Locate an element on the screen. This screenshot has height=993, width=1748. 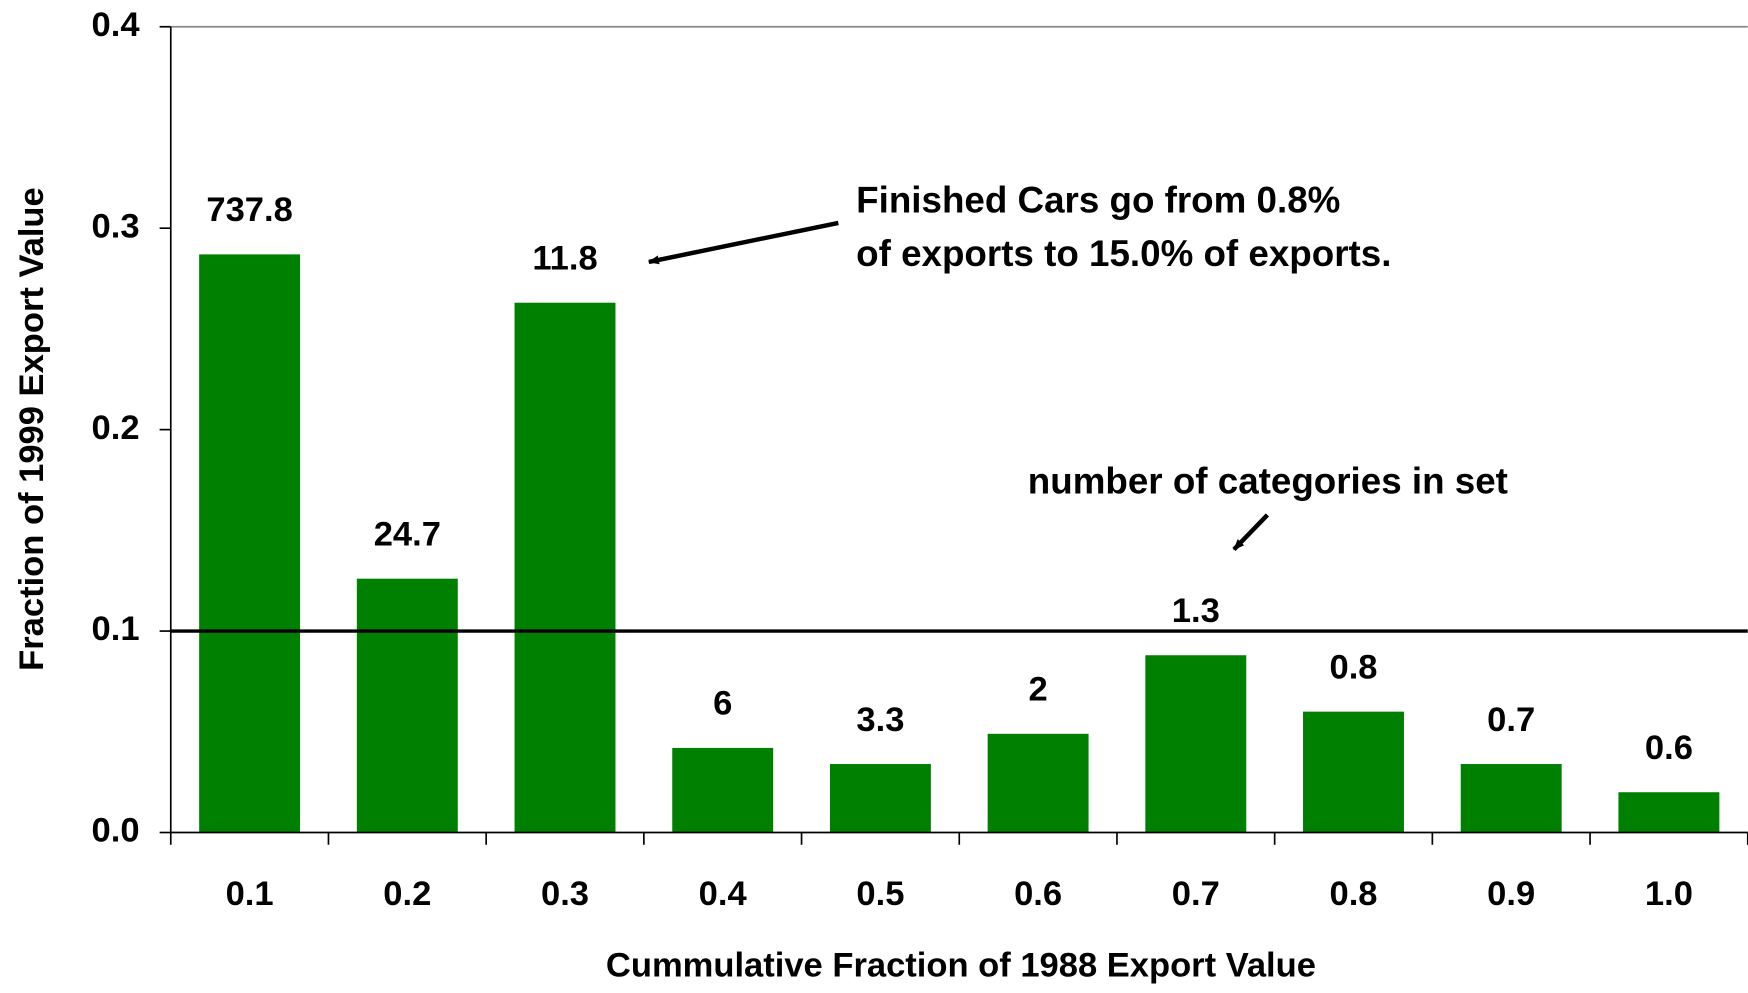
x-tick-label: 0.8 is located at coordinates (1353, 894).